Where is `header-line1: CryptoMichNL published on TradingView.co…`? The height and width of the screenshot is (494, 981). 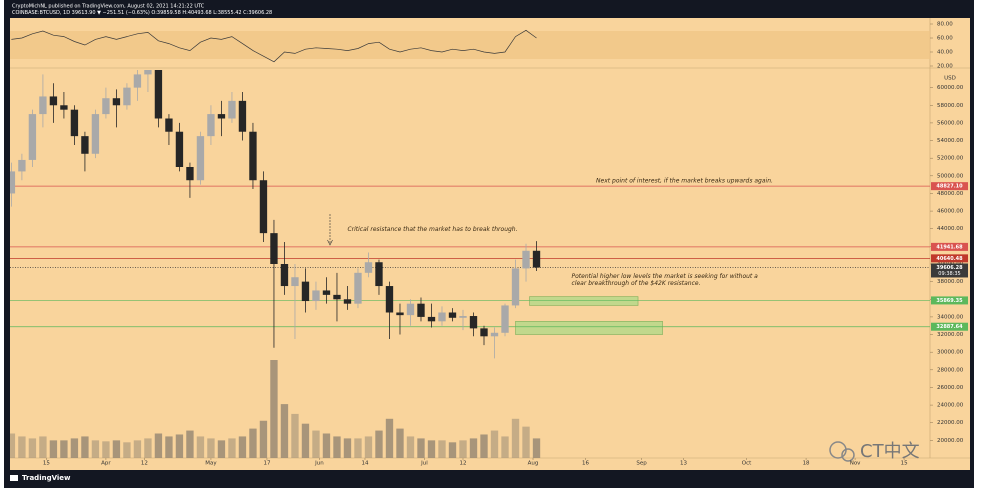 header-line1: CryptoMichNL published on TradingView.co… is located at coordinates (108, 7).